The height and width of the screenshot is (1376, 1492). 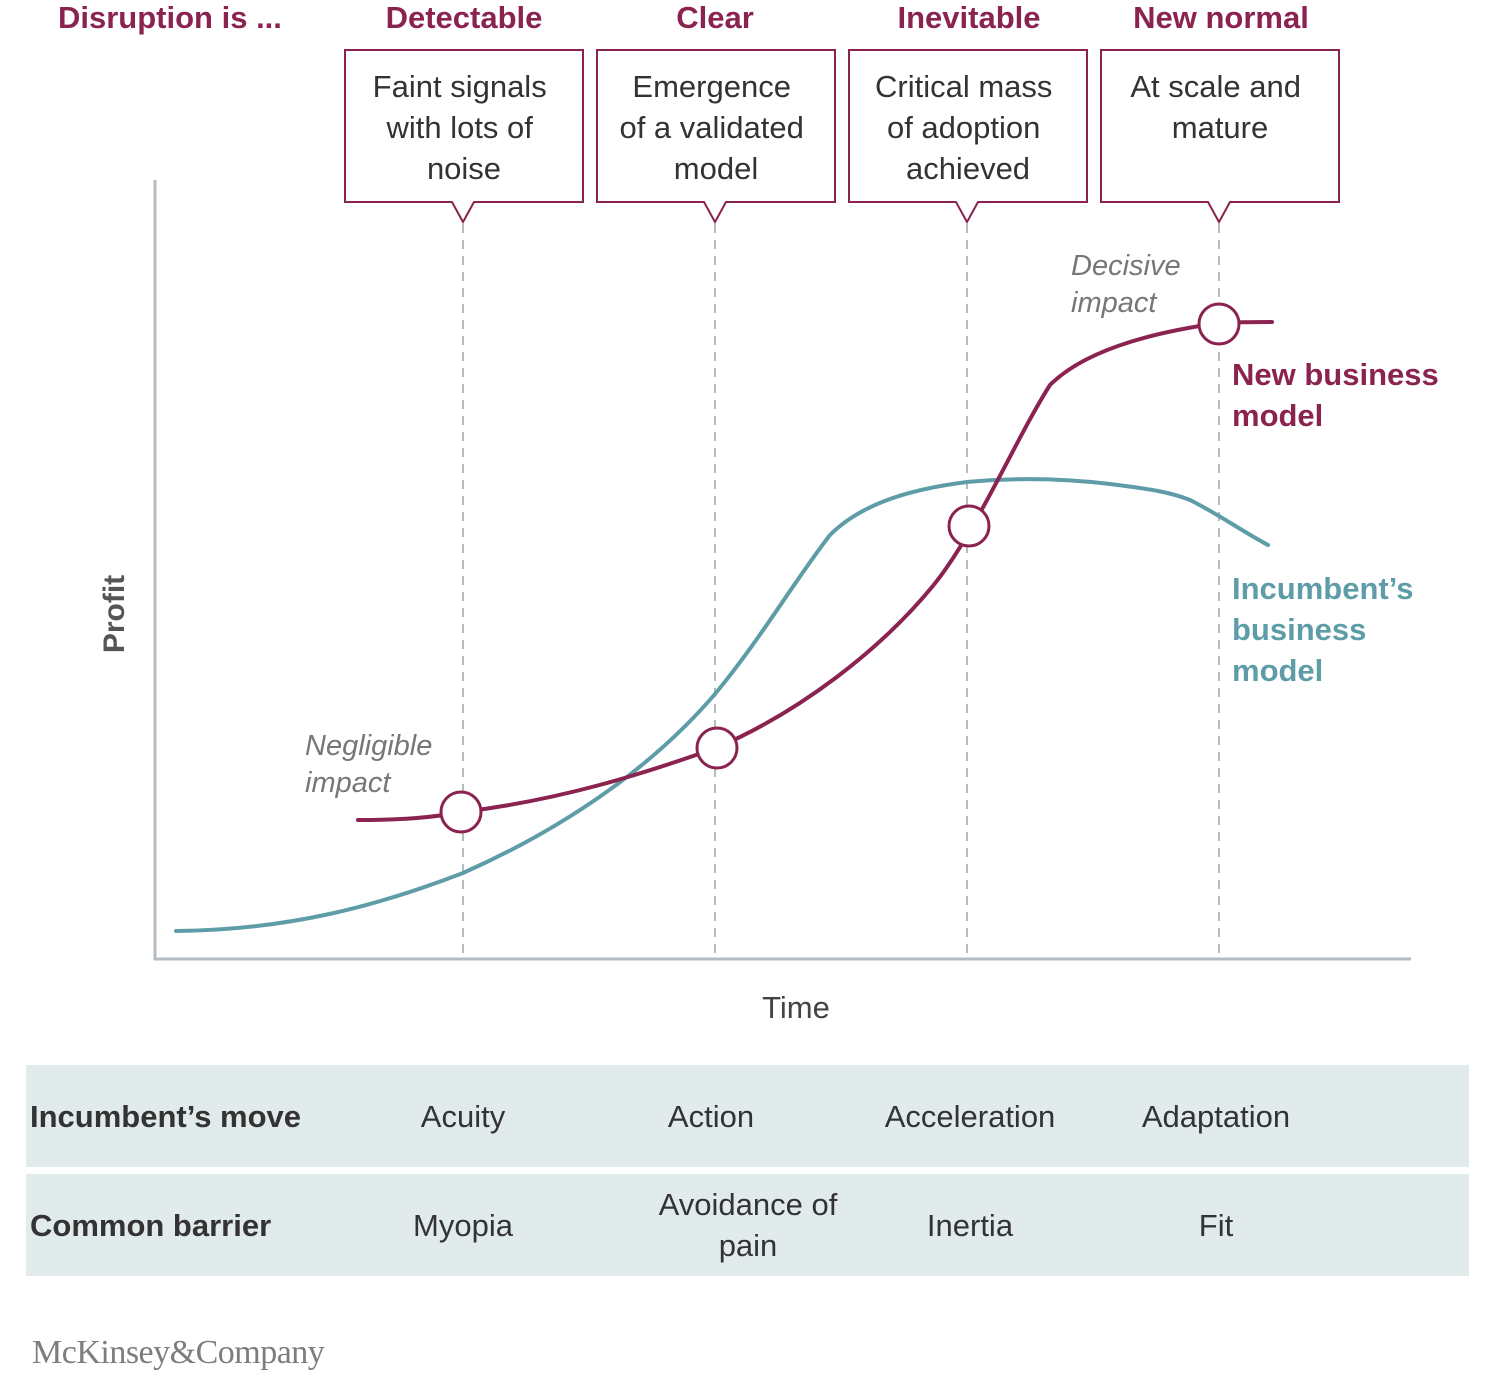 I want to click on incumbent-series-label: Incumbent’s business model, so click(x=1327, y=629).